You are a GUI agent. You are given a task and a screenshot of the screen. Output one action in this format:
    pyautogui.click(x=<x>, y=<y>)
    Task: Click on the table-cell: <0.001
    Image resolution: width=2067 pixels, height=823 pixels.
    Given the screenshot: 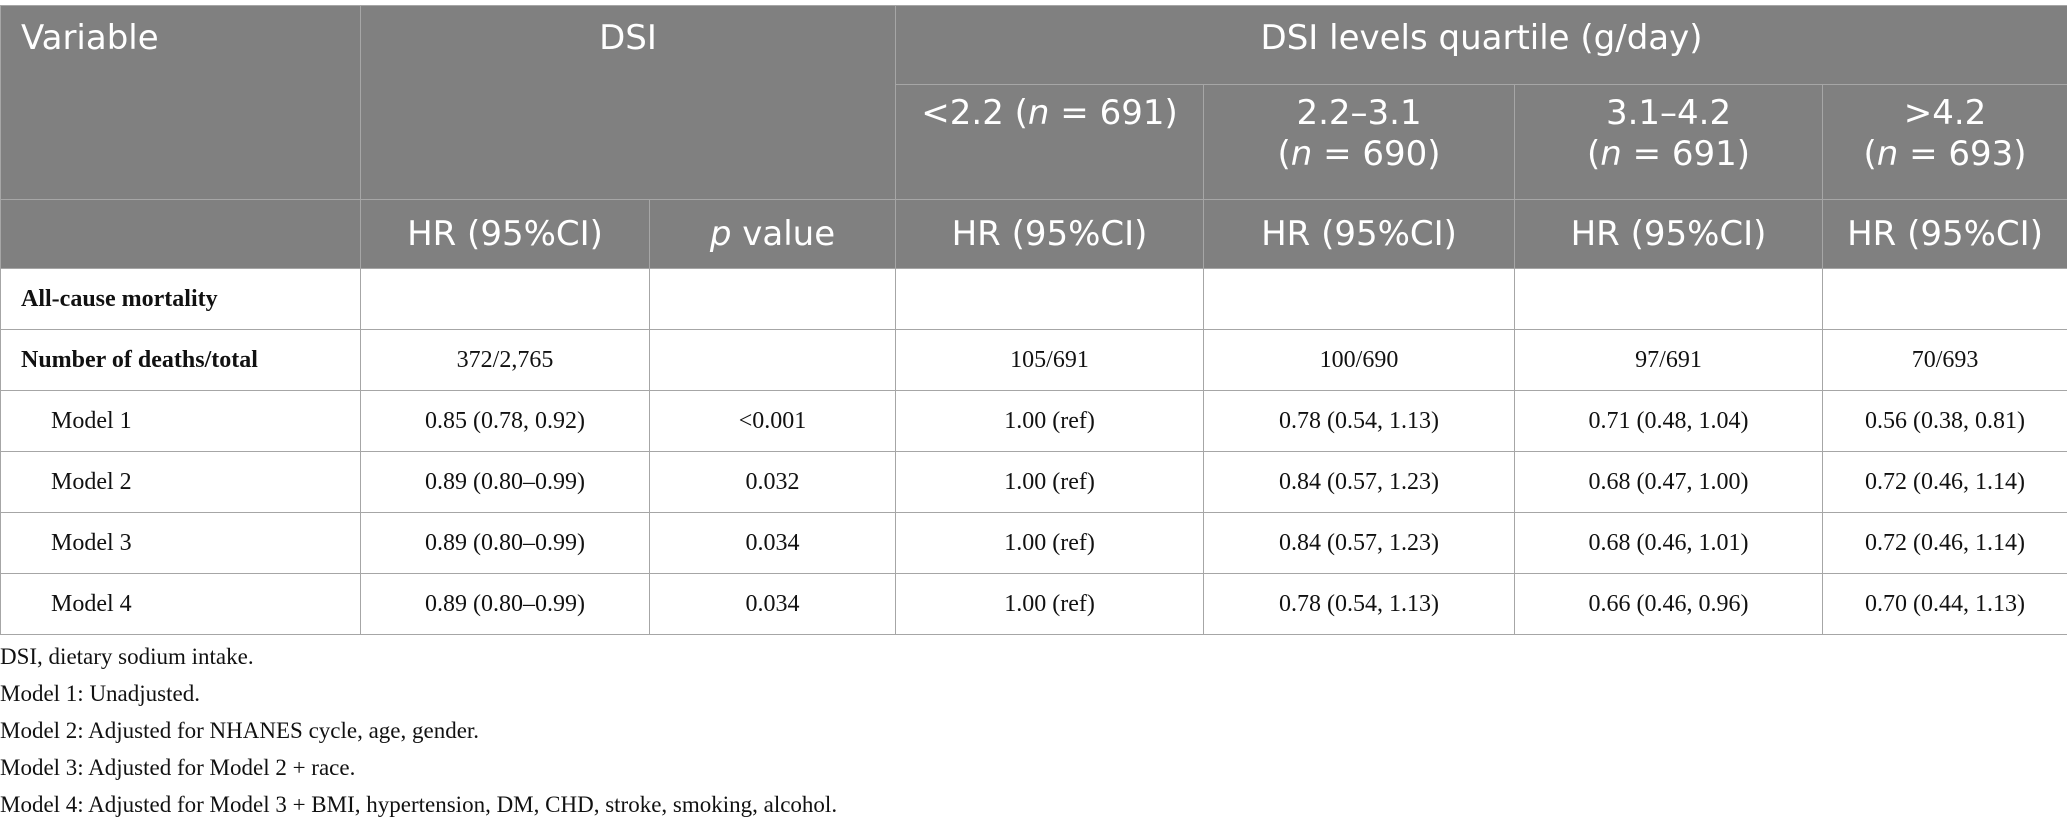 What is the action you would take?
    pyautogui.click(x=773, y=421)
    